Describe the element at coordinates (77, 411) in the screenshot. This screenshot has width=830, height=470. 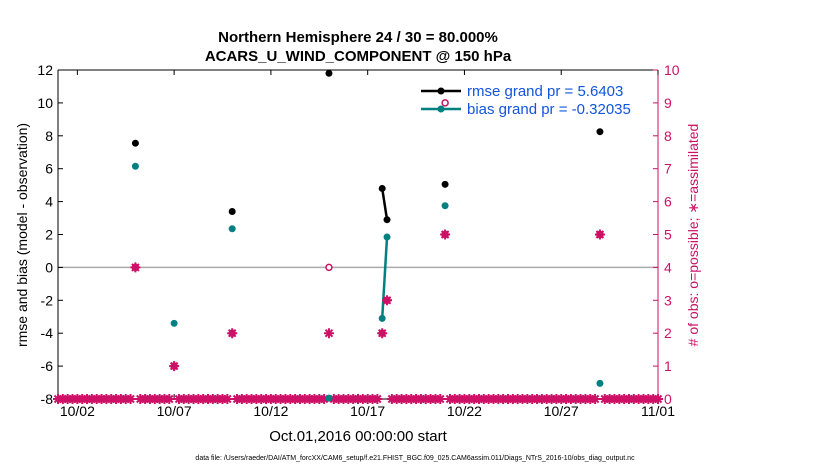
I see `x-tick-label: 10/02` at that location.